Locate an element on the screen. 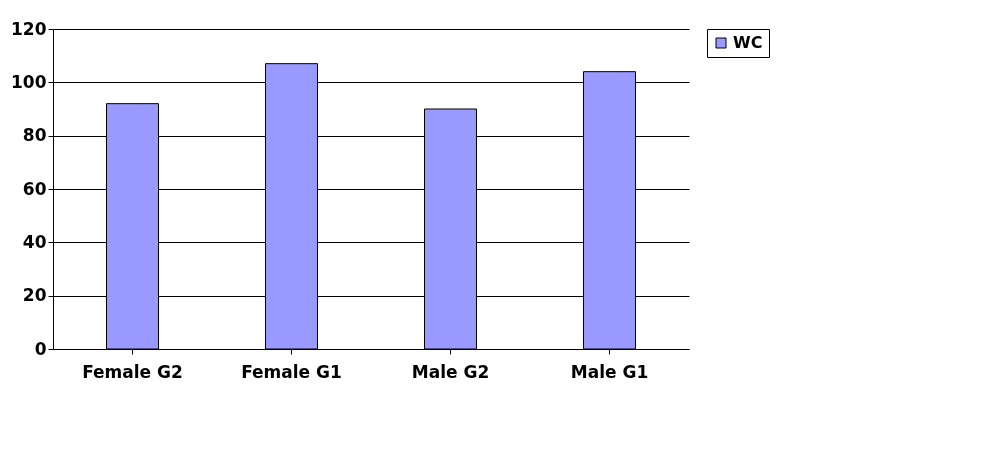 Image resolution: width=1005 pixels, height=470 pixels. y-tick-label: 0 is located at coordinates (40, 348).